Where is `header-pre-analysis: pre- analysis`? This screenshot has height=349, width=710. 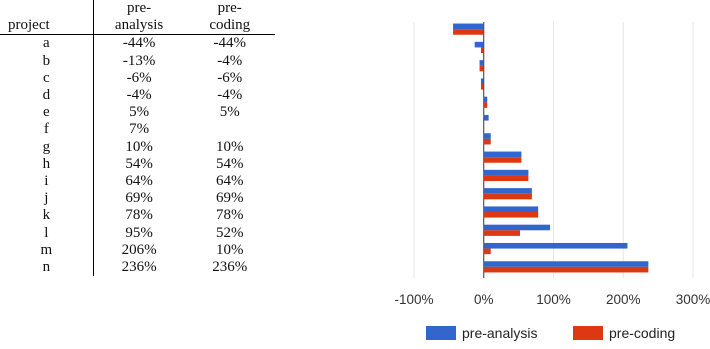 header-pre-analysis: pre- analysis is located at coordinates (138, 18).